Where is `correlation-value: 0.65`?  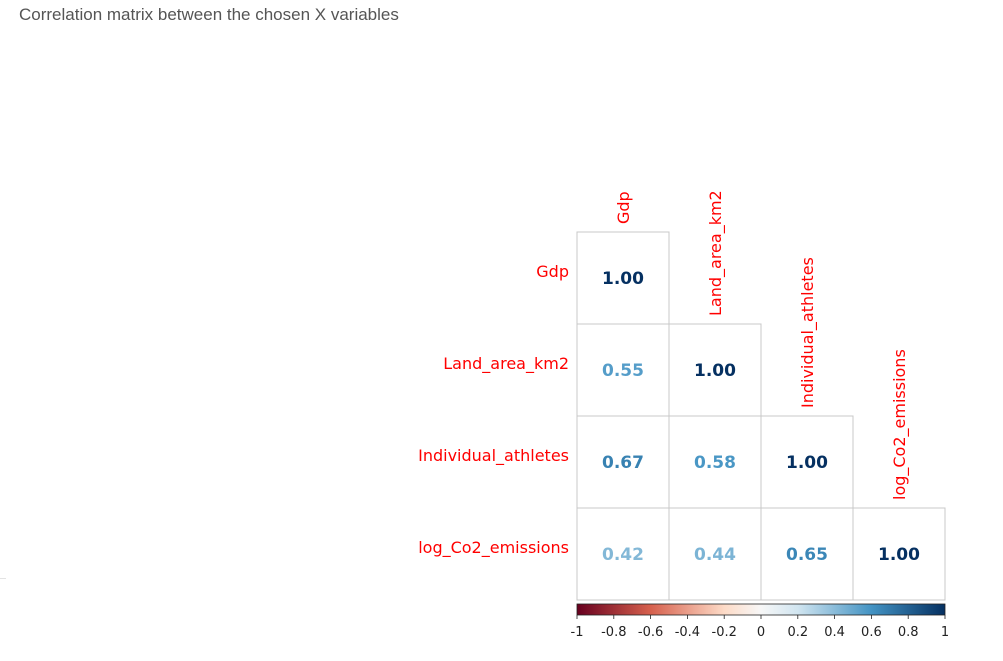 correlation-value: 0.65 is located at coordinates (807, 555).